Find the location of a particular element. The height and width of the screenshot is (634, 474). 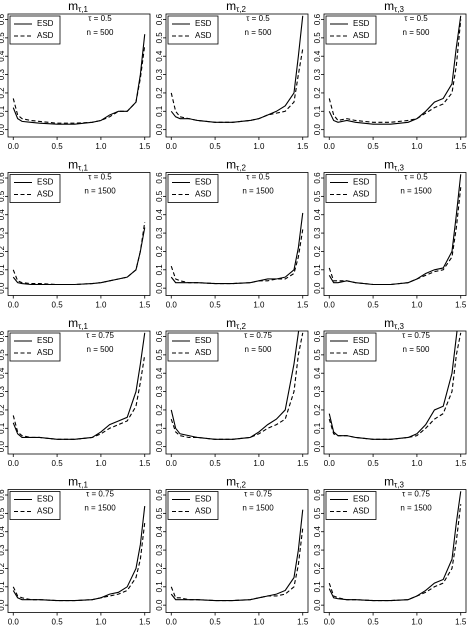

annotation: n = 500 is located at coordinates (100, 349).